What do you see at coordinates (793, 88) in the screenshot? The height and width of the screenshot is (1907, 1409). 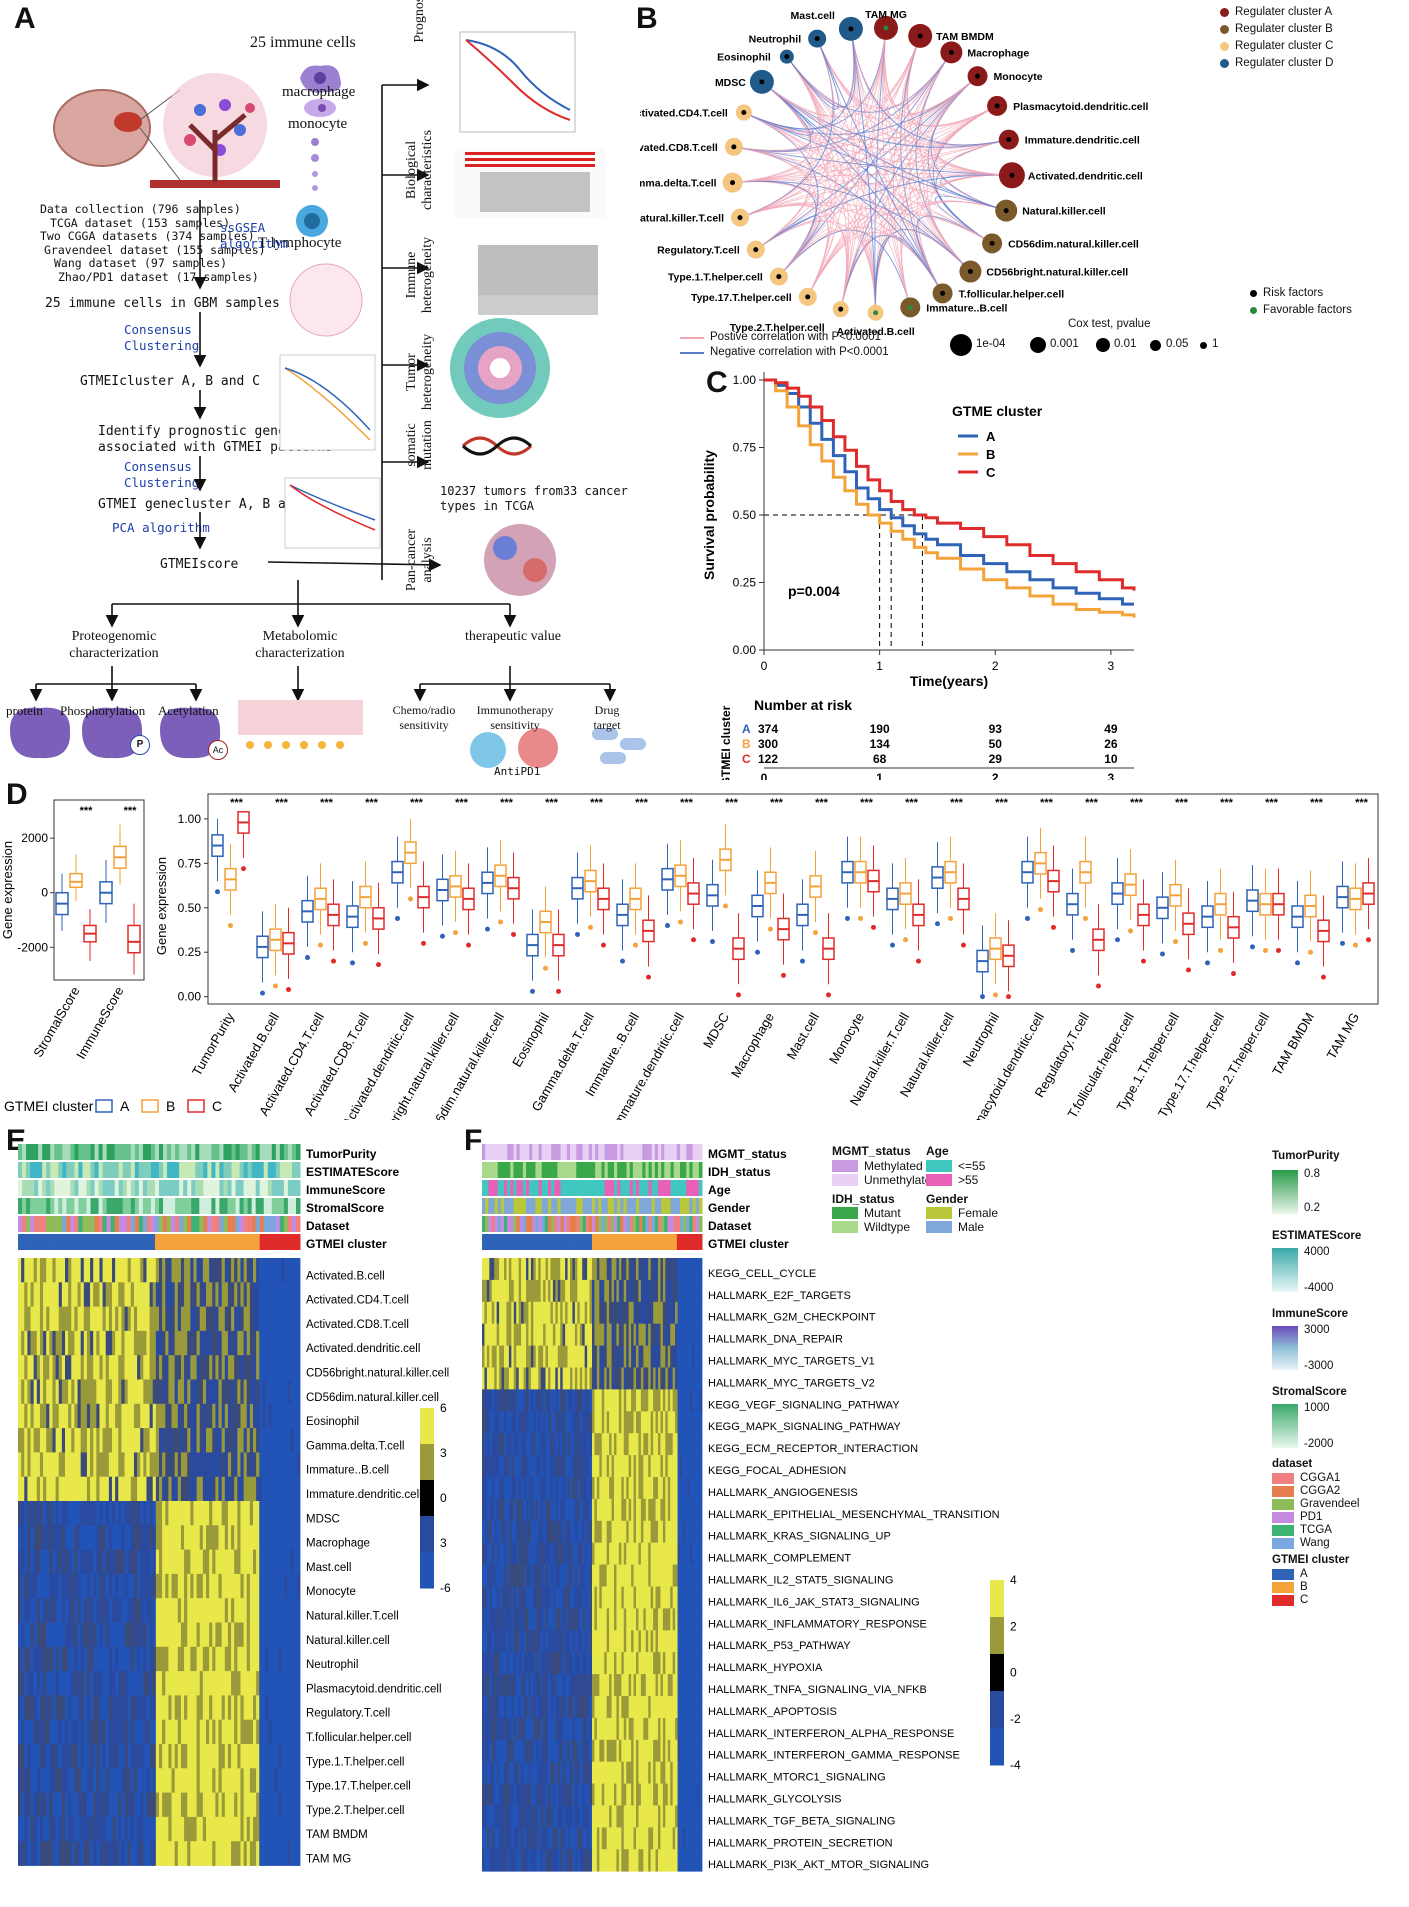 I see `correlation-edge` at bounding box center [793, 88].